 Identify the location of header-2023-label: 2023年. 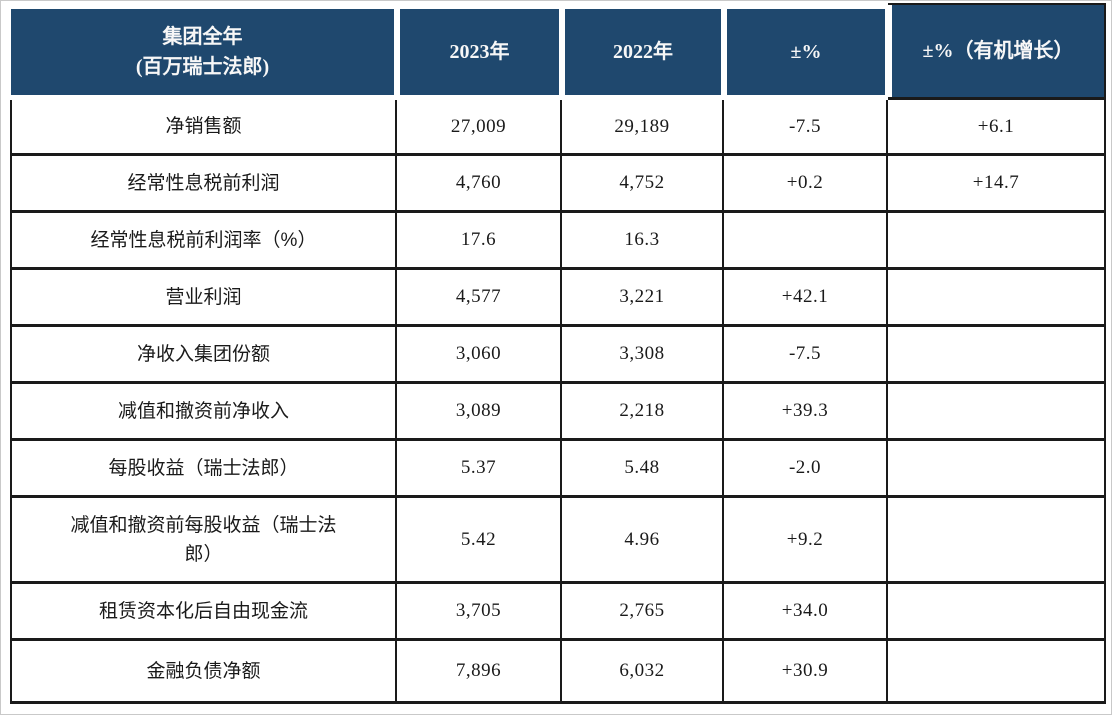
(479, 52).